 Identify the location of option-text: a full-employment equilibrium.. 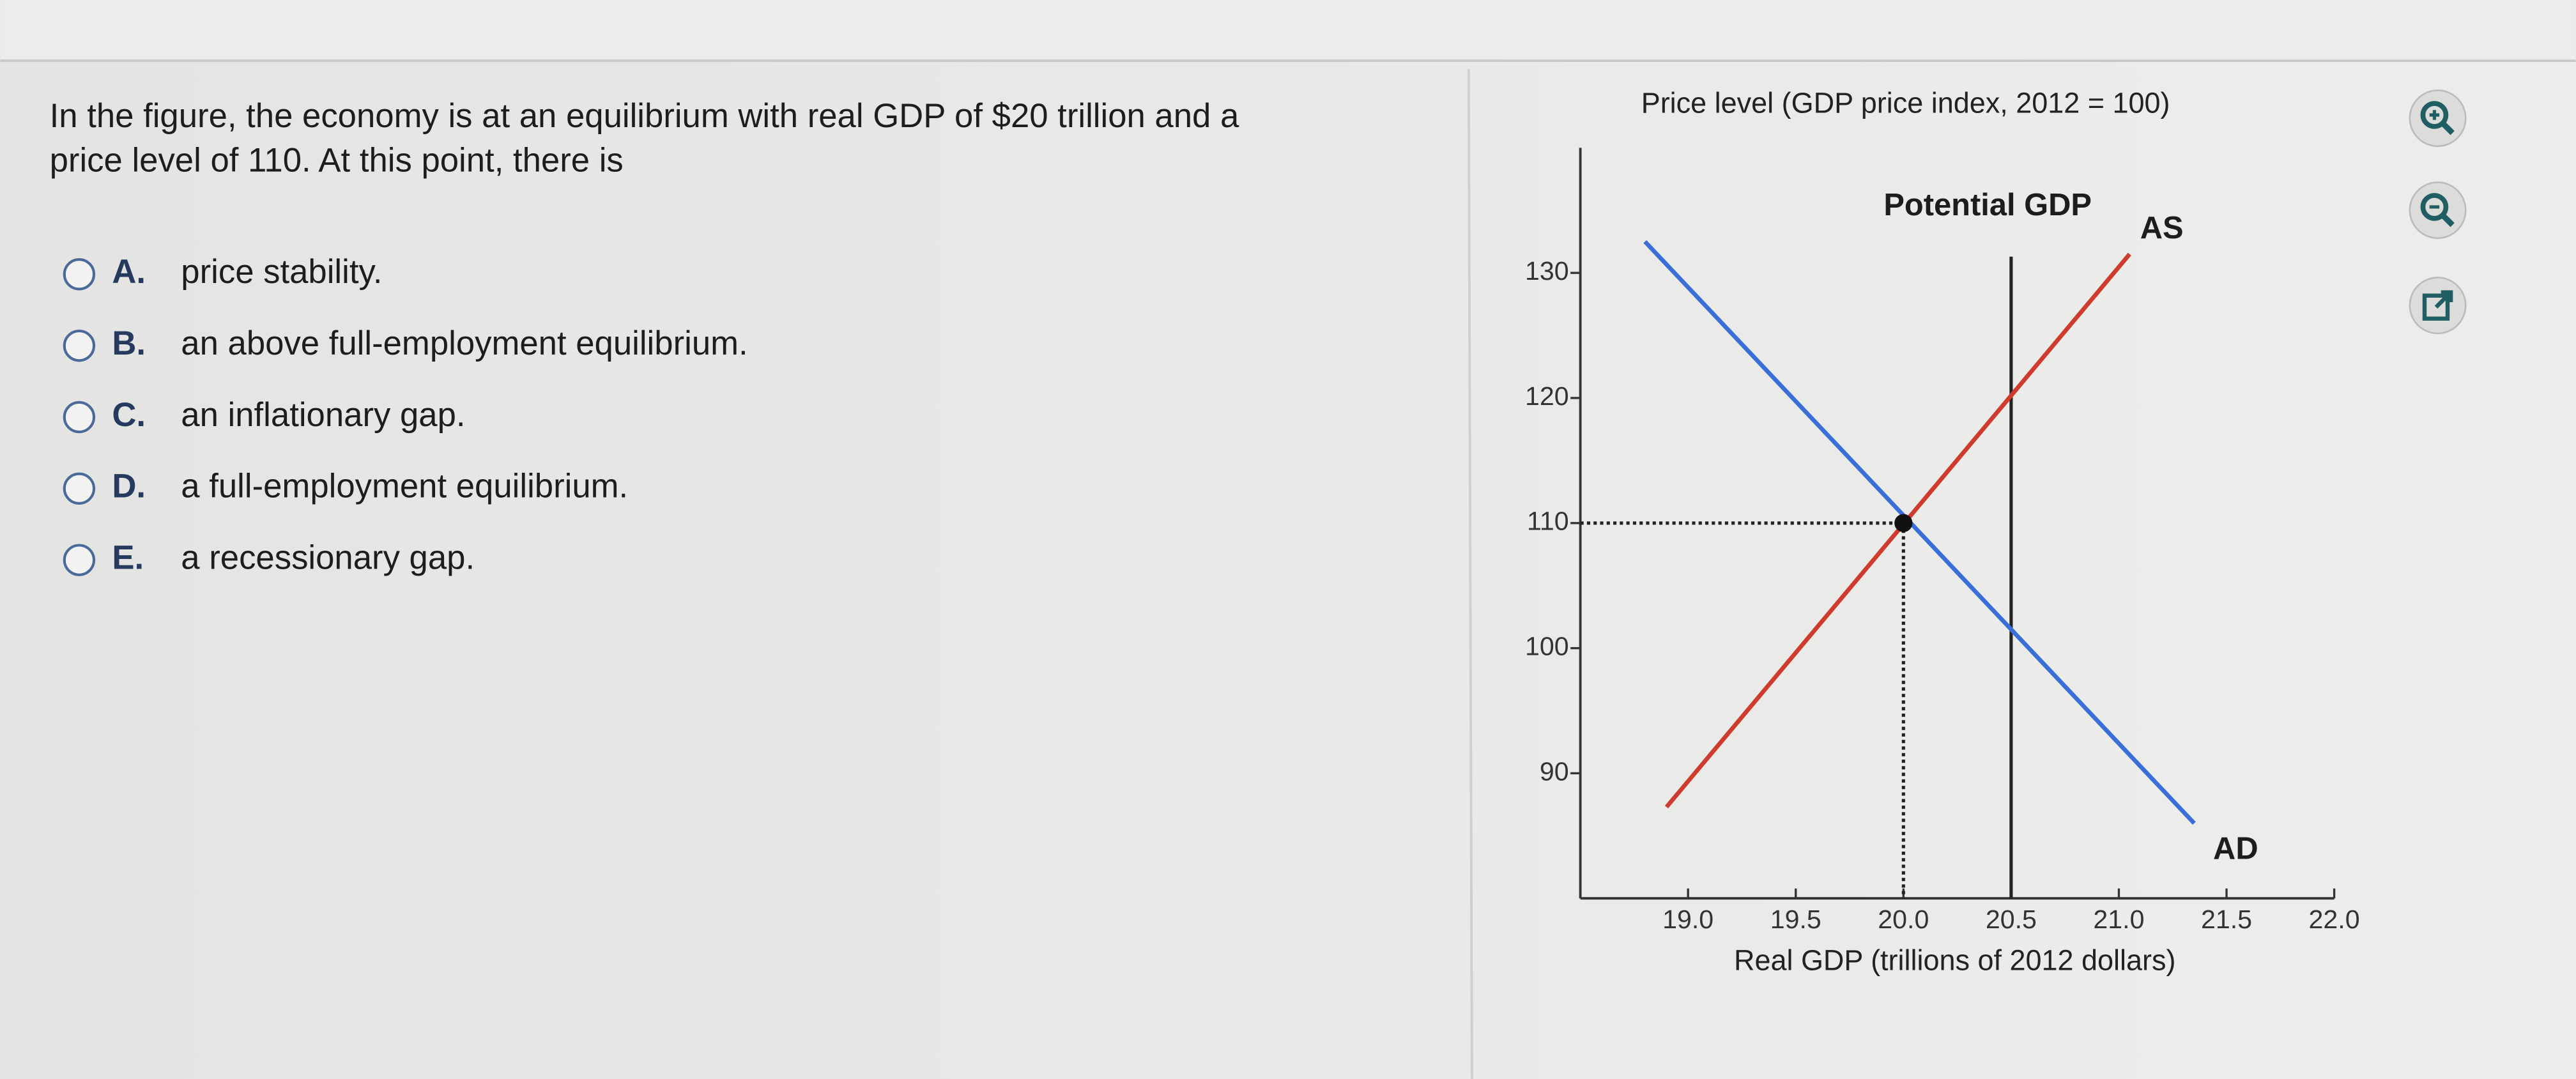
(404, 486).